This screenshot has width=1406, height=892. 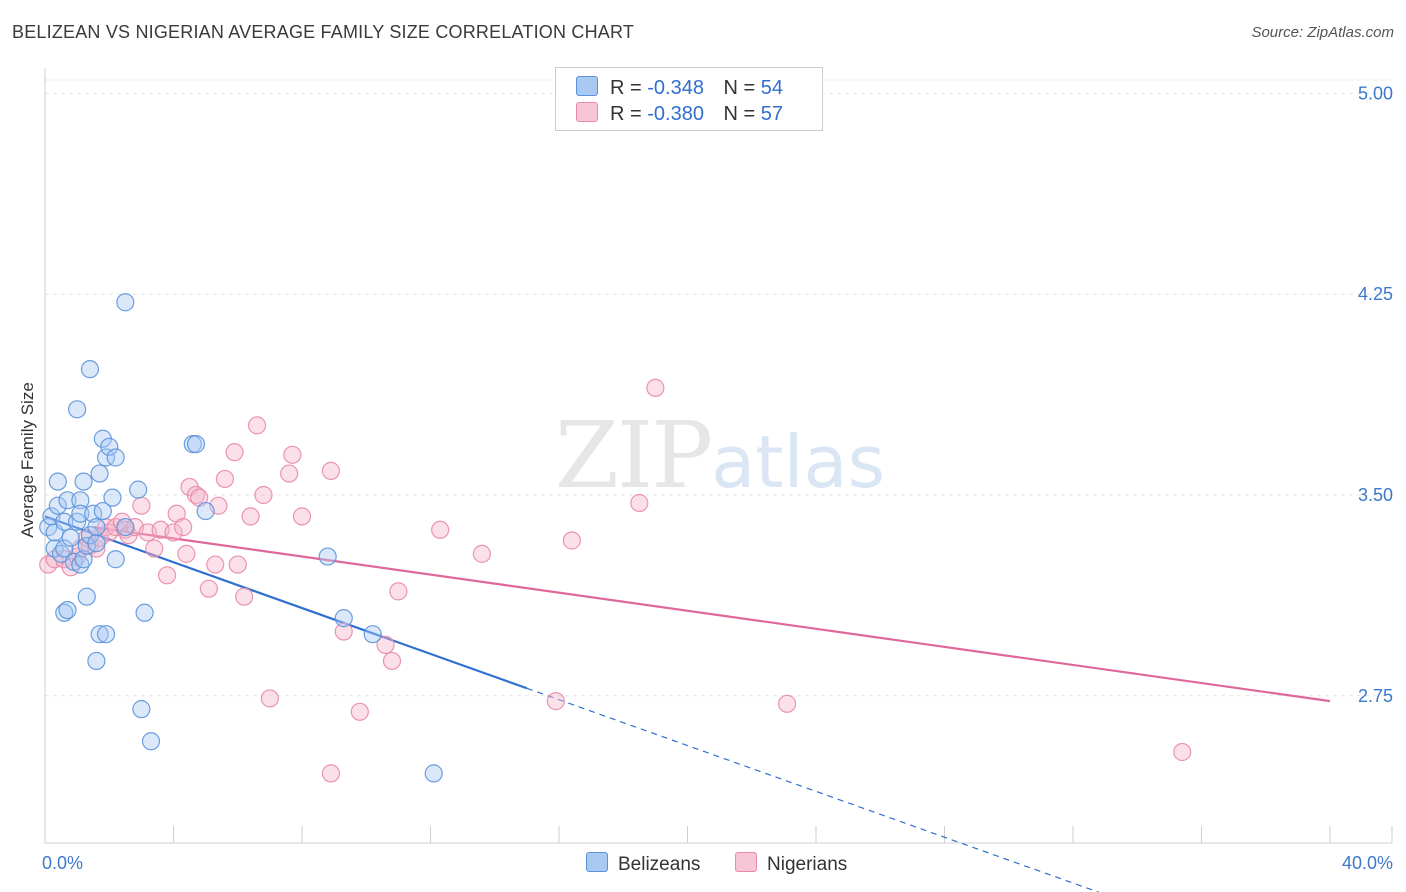 What do you see at coordinates (1367, 863) in the screenshot?
I see `x-tick-label: 40.0%` at bounding box center [1367, 863].